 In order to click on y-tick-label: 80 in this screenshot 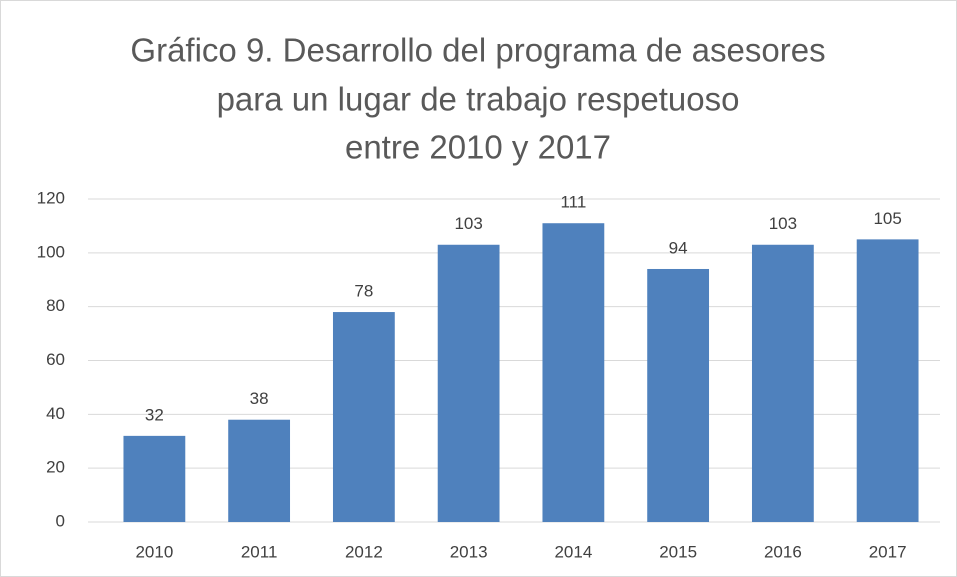, I will do `click(55, 305)`.